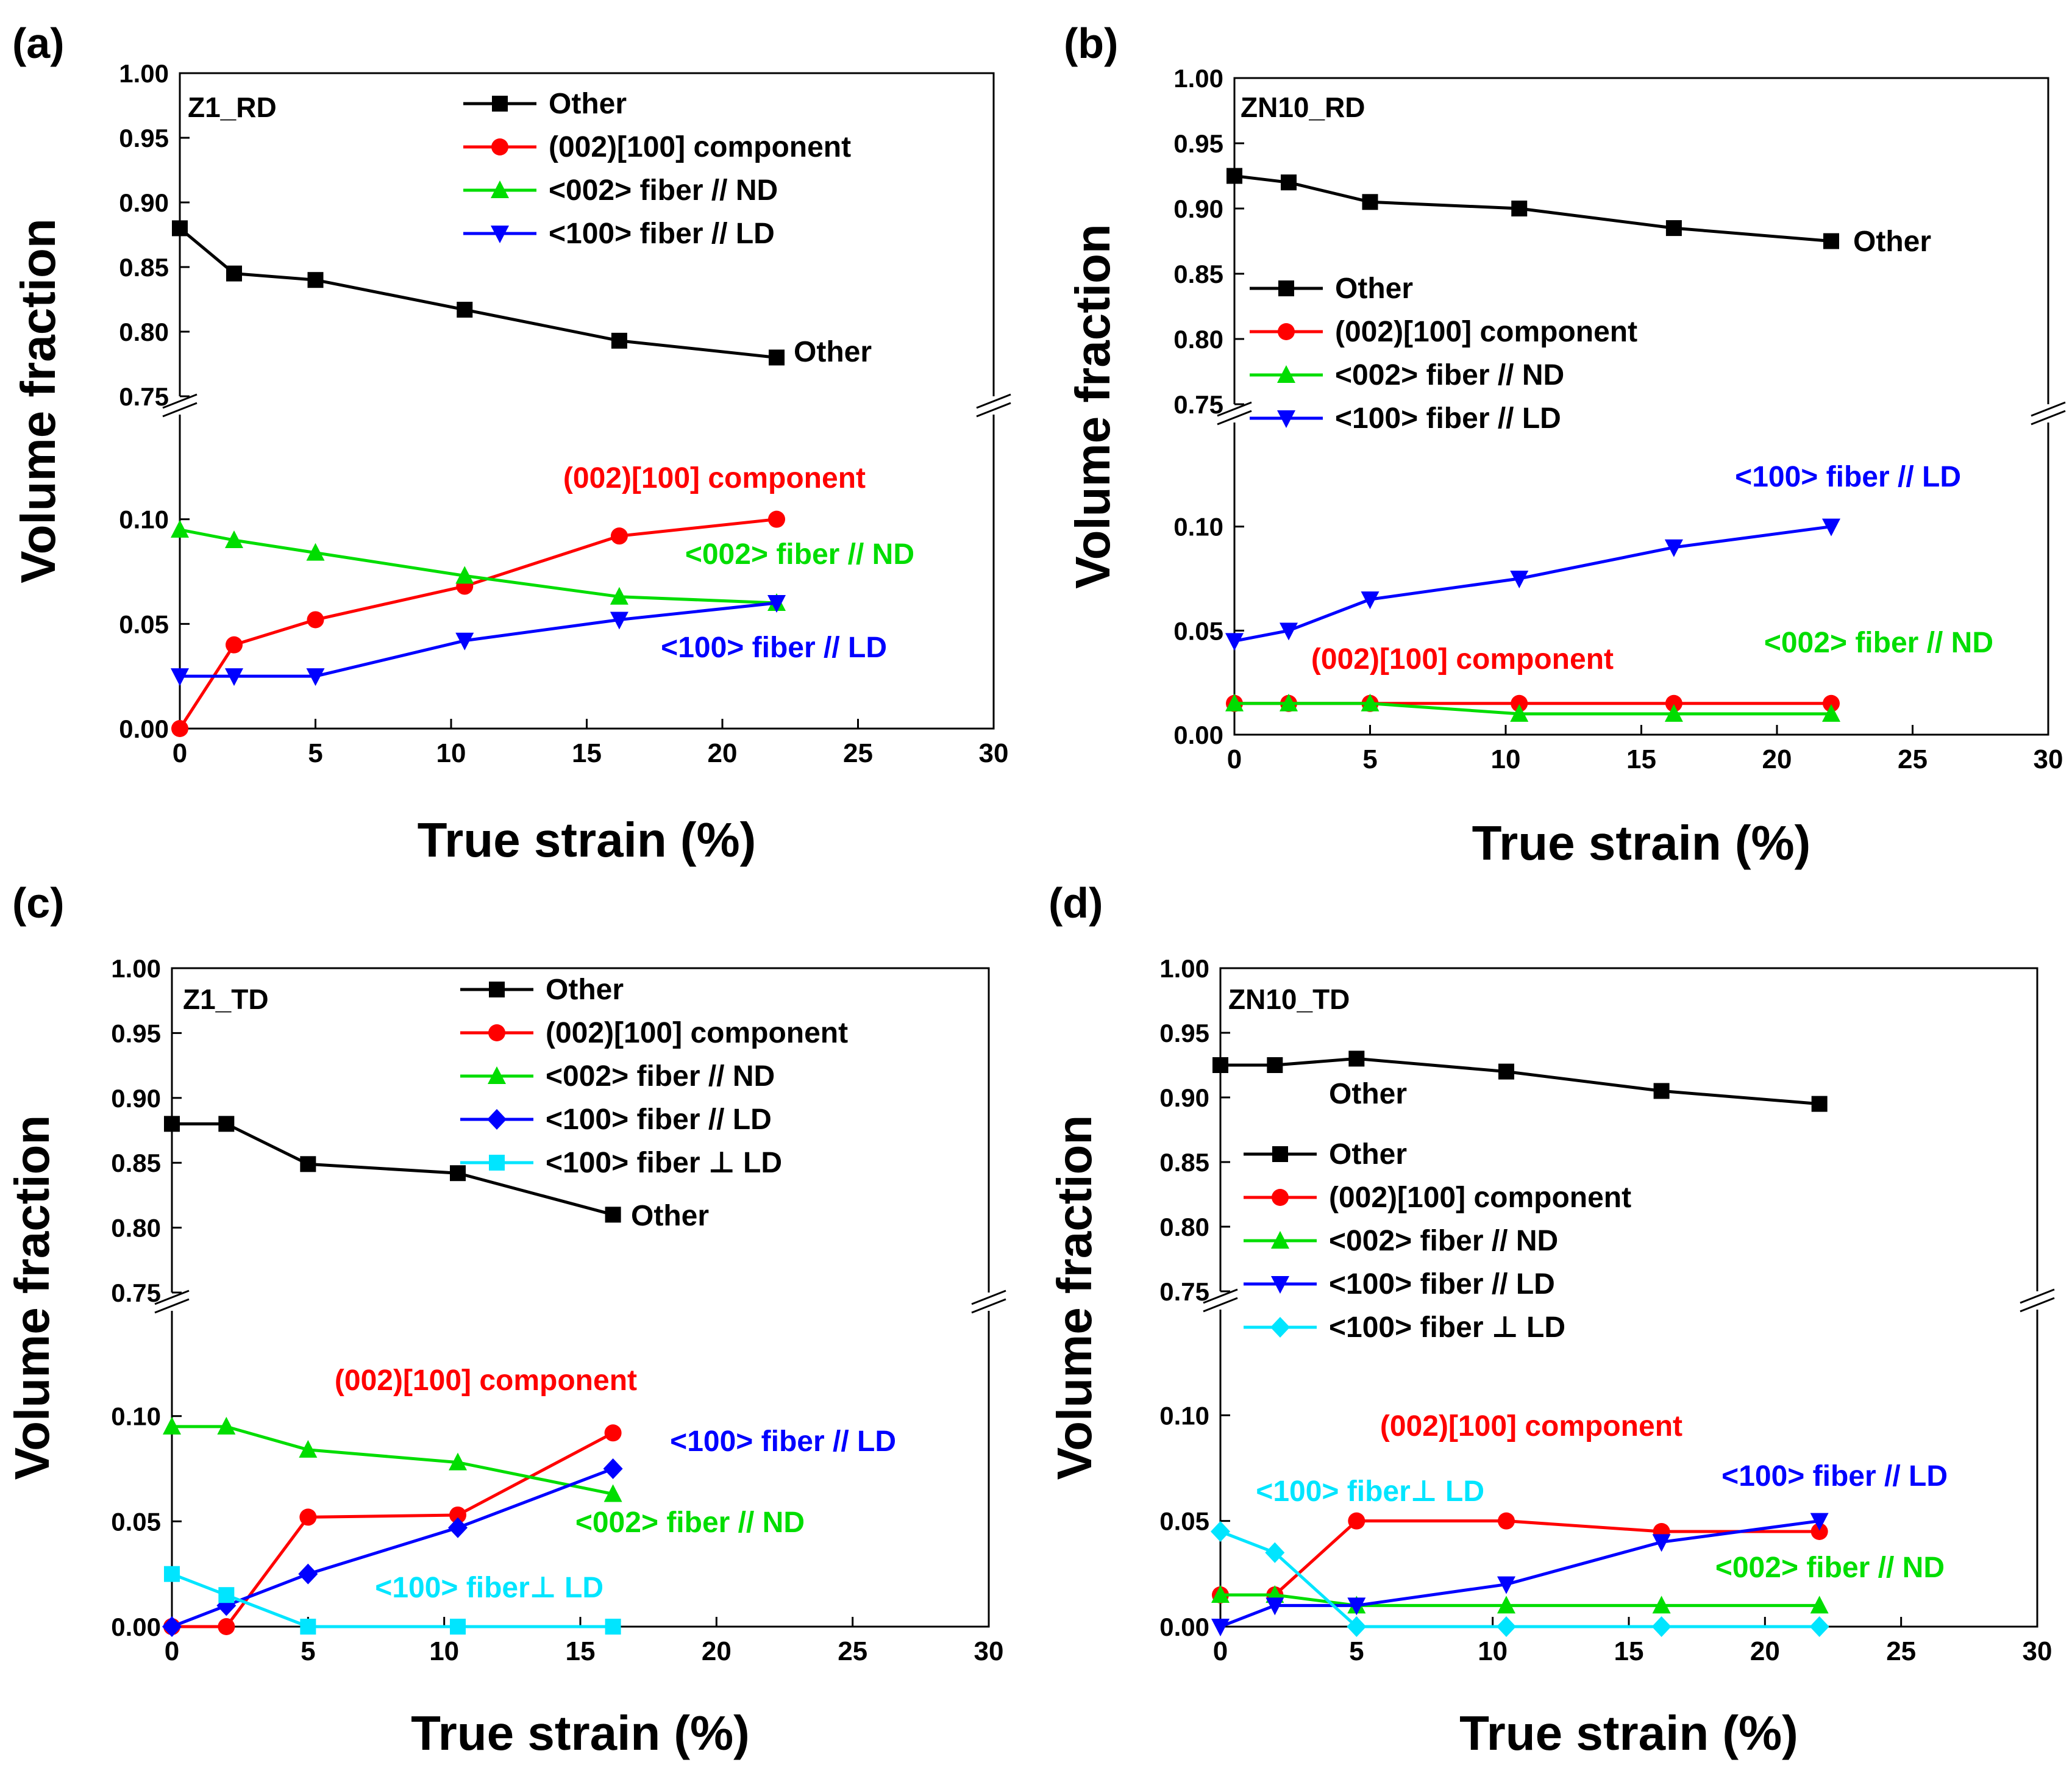  Describe the element at coordinates (1075, 903) in the screenshot. I see `chart-d-panel-label: (d)` at that location.